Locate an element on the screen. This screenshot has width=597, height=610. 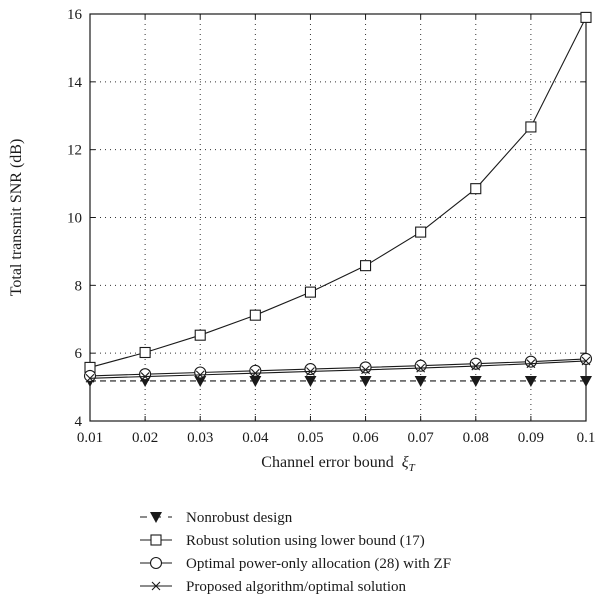
legend-label: Proposed algorithm/optimal solution is located at coordinates (296, 587).